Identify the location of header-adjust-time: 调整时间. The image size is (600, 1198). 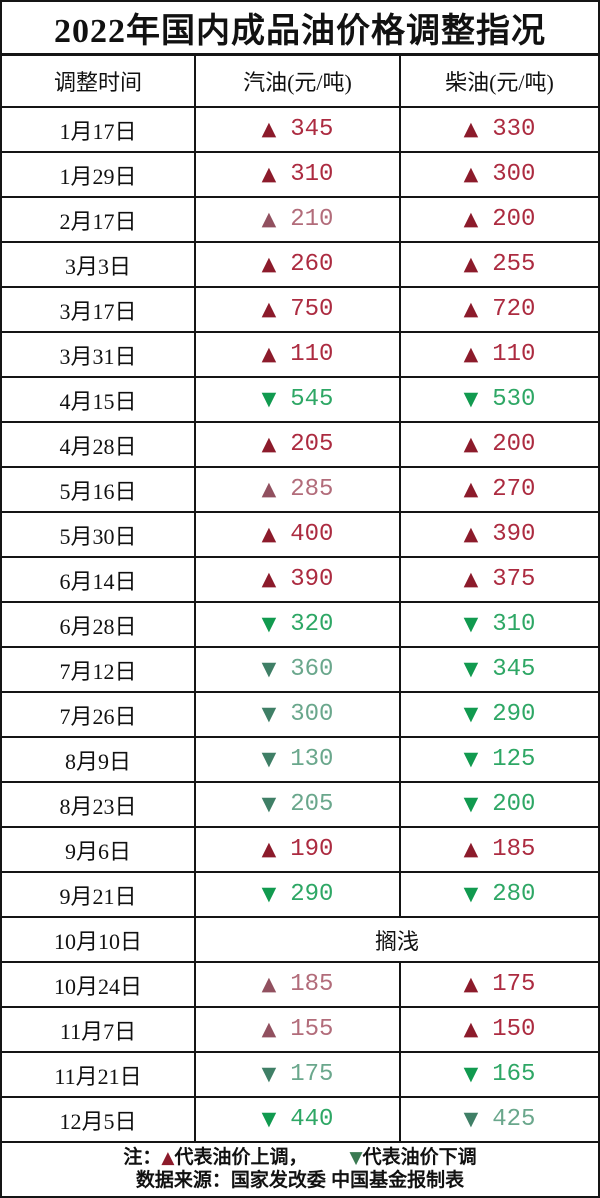
(99, 81).